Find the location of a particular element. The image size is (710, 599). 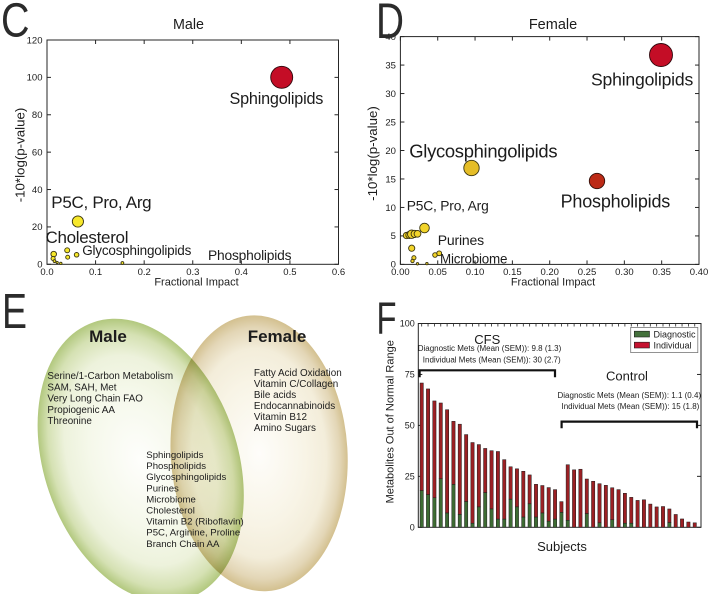

svg-text: Very Long Chain FAO is located at coordinates (95, 399).